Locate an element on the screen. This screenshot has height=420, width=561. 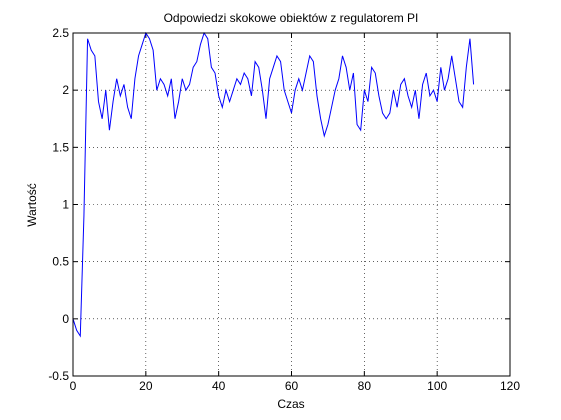
y-tick-label: -0.5 is located at coordinates (58, 376).